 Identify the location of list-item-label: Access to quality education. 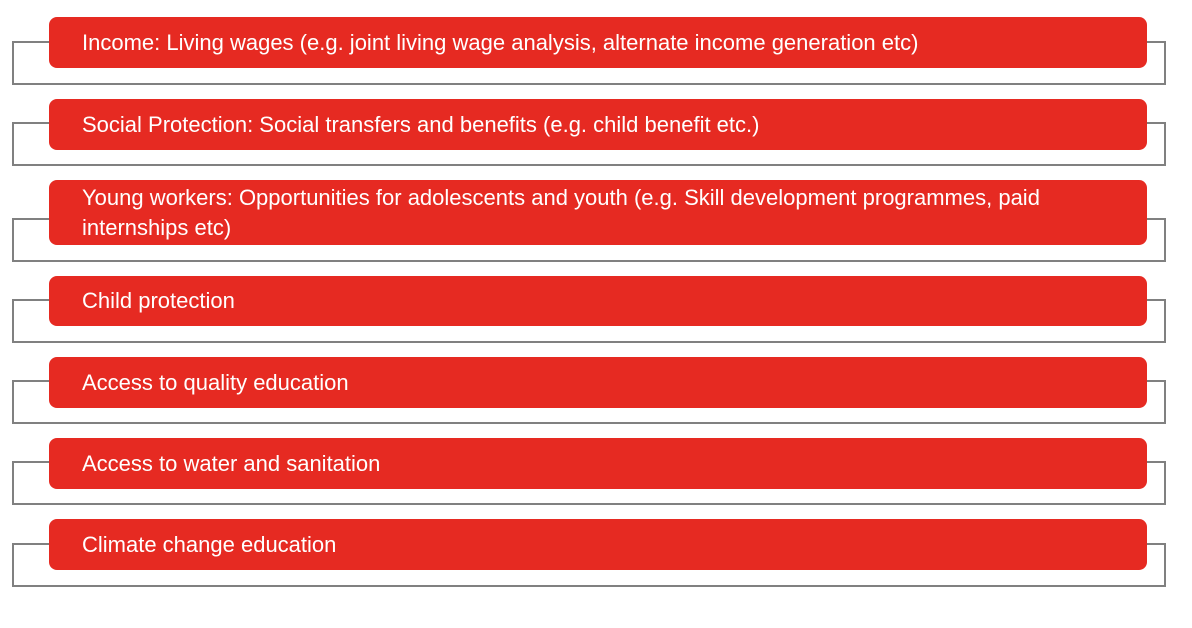
(215, 382).